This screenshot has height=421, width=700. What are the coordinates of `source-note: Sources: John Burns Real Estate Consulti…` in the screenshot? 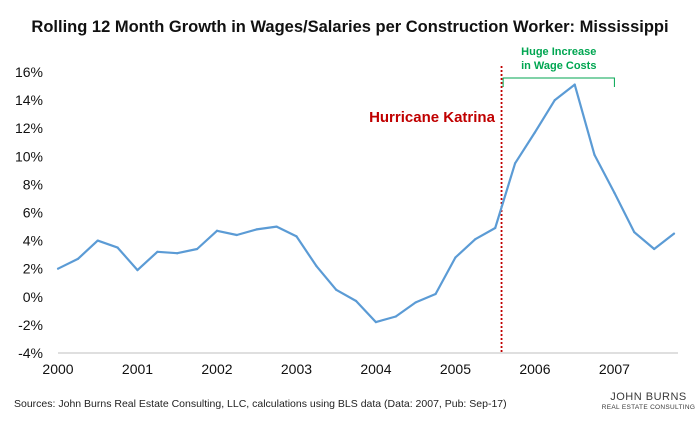 It's located at (260, 404).